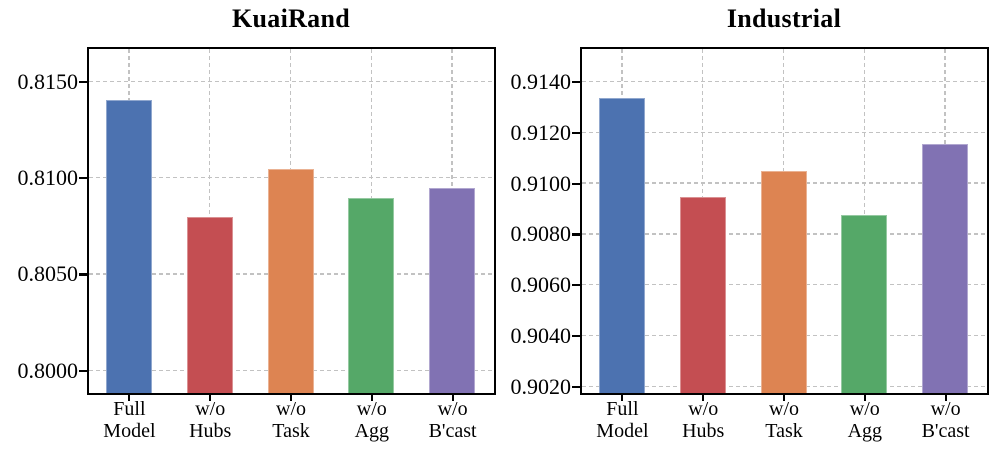 The height and width of the screenshot is (453, 997). What do you see at coordinates (541, 132) in the screenshot?
I see `y-tick-label: 0.9120` at bounding box center [541, 132].